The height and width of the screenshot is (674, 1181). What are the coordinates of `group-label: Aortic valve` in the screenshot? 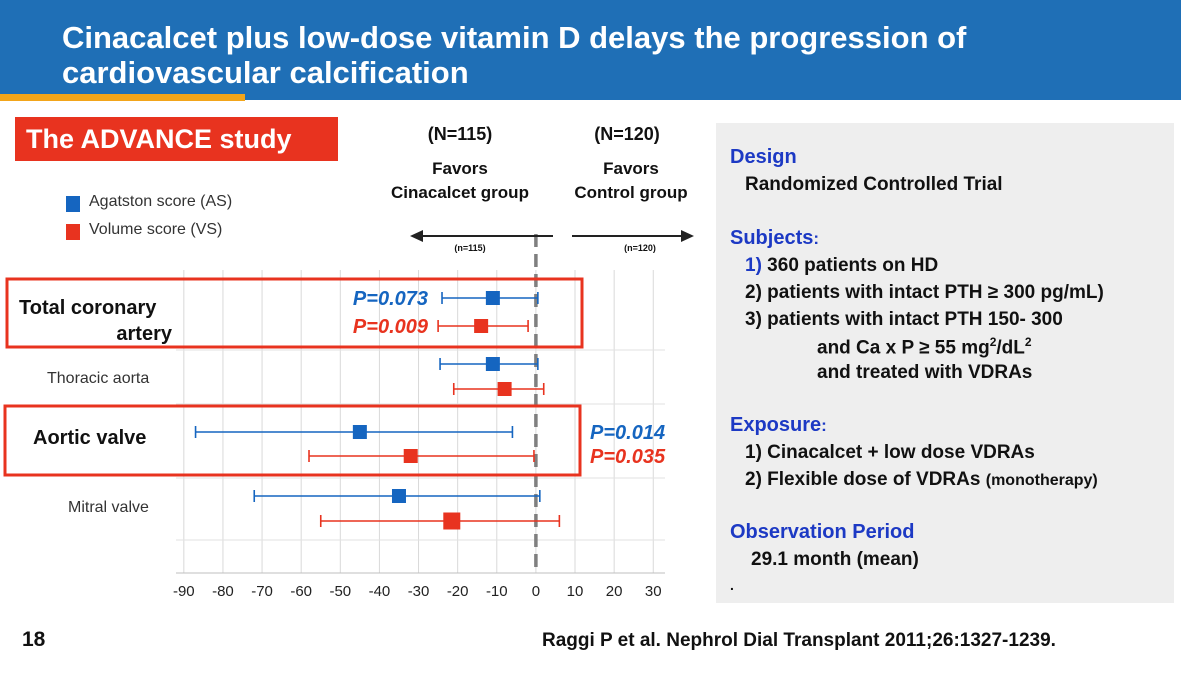 It's located at (89, 438).